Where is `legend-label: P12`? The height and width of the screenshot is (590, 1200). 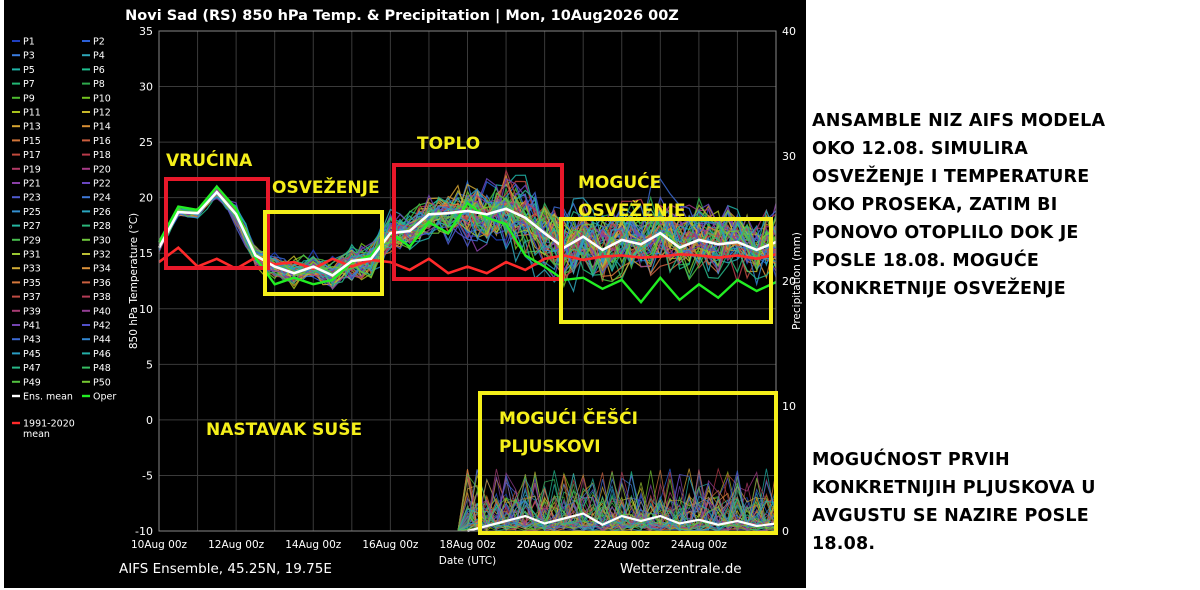
legend-label: P12 is located at coordinates (102, 113).